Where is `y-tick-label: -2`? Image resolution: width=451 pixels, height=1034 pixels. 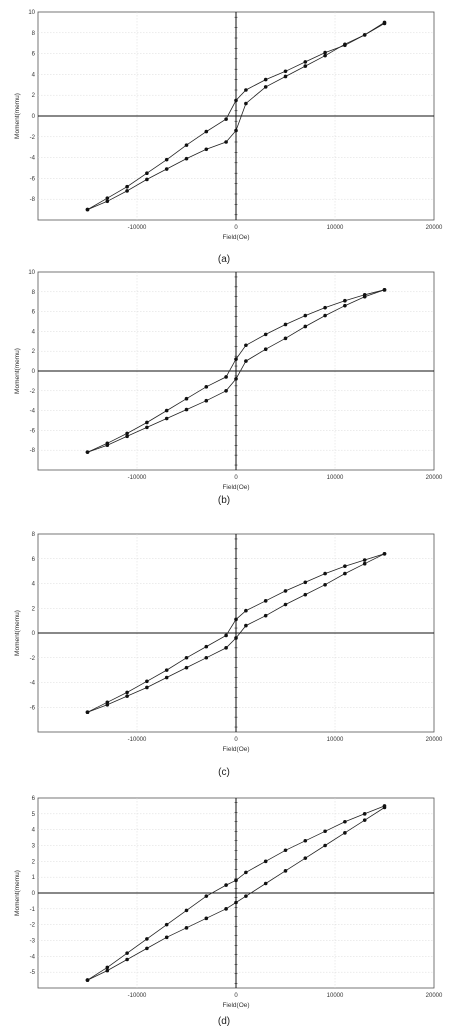
y-tick-label: -2 is located at coordinates (33, 659).